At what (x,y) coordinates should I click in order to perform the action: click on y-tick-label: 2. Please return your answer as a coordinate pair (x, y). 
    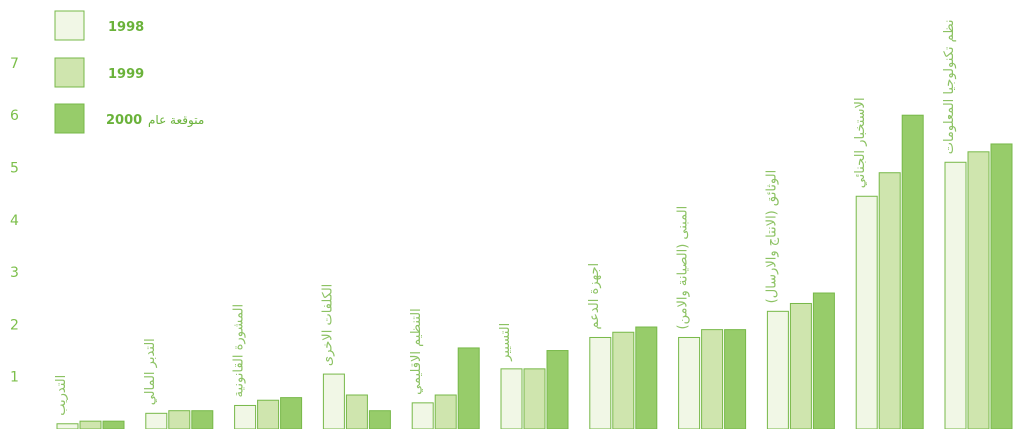
    Looking at the image, I should click on (14, 325).